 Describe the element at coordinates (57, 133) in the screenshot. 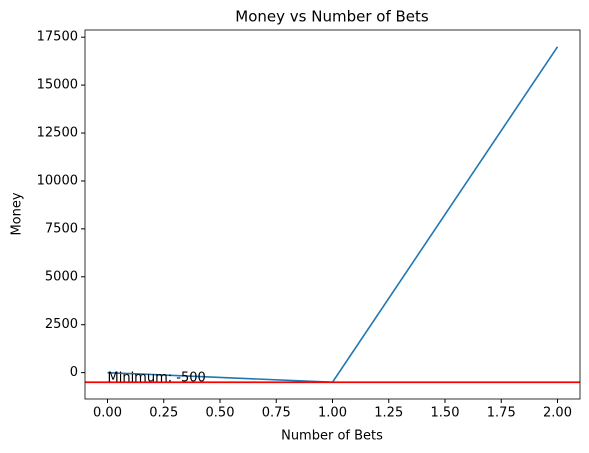

I see `y-tick-label: 12500` at that location.